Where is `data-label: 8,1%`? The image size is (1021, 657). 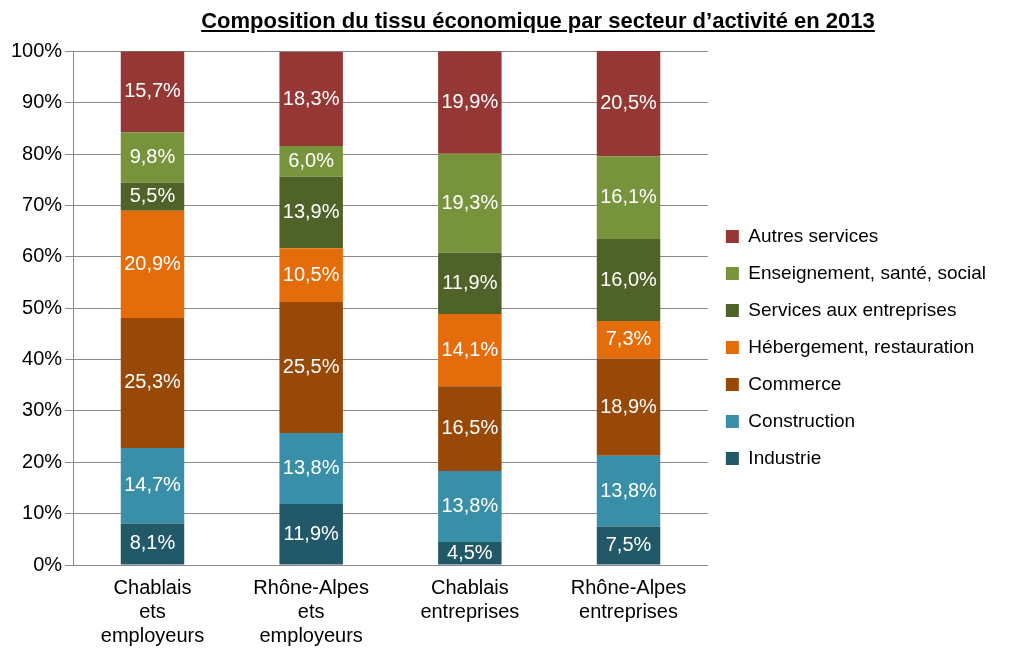 data-label: 8,1% is located at coordinates (152, 542).